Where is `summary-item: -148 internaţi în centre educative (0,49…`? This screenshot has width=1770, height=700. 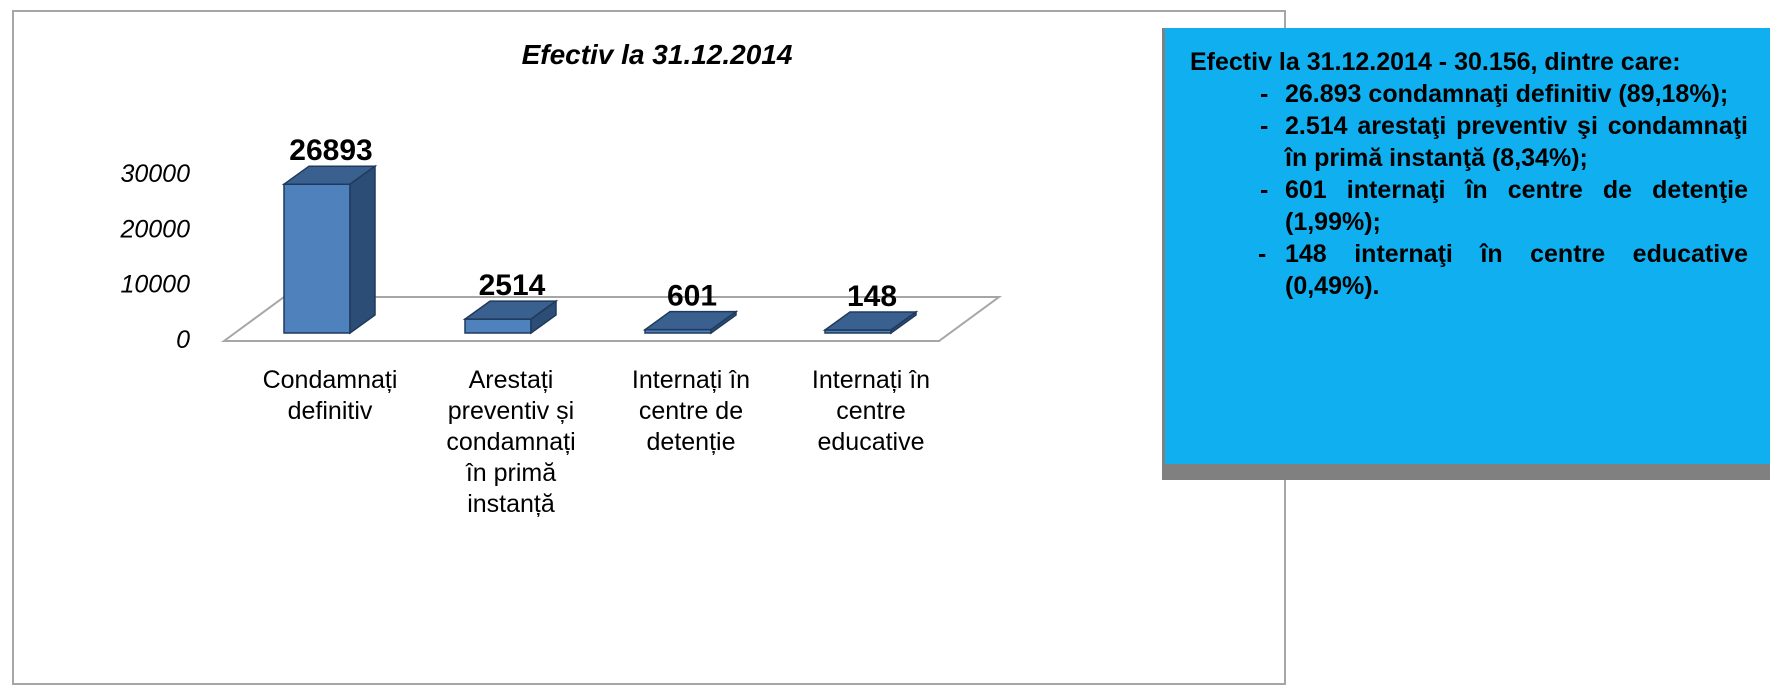 summary-item: -148 internaţi în centre educative (0,49… is located at coordinates (1469, 270).